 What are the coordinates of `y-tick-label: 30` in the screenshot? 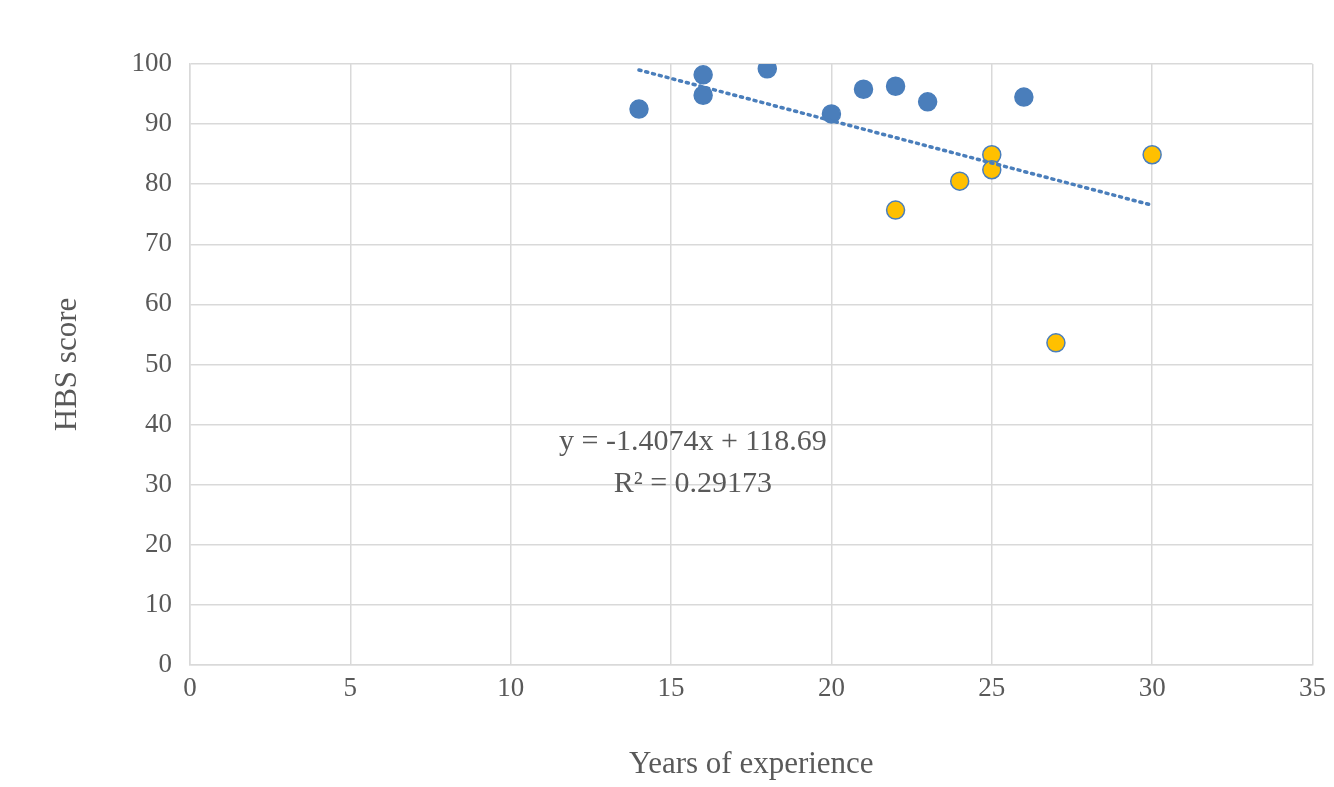 It's located at (158, 482).